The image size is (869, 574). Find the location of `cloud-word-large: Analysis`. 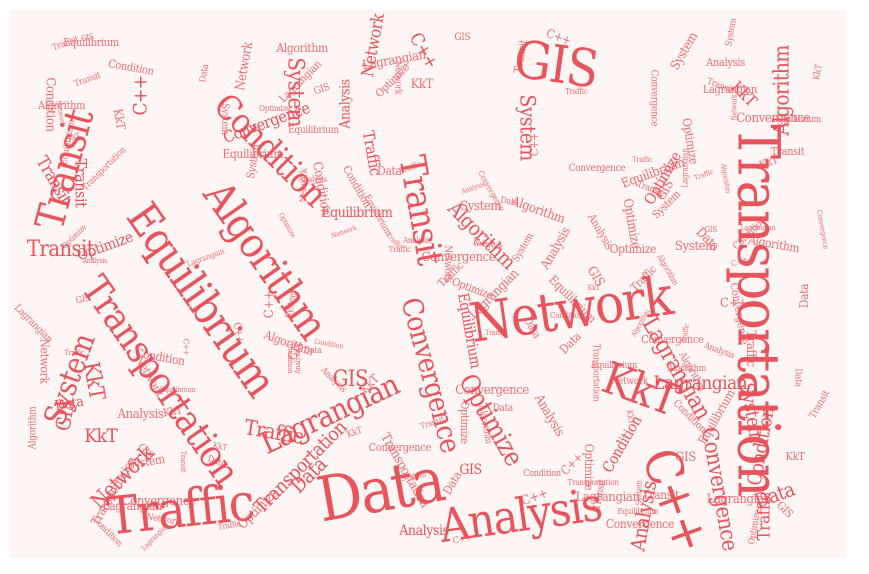

cloud-word-large: Analysis is located at coordinates (520, 515).